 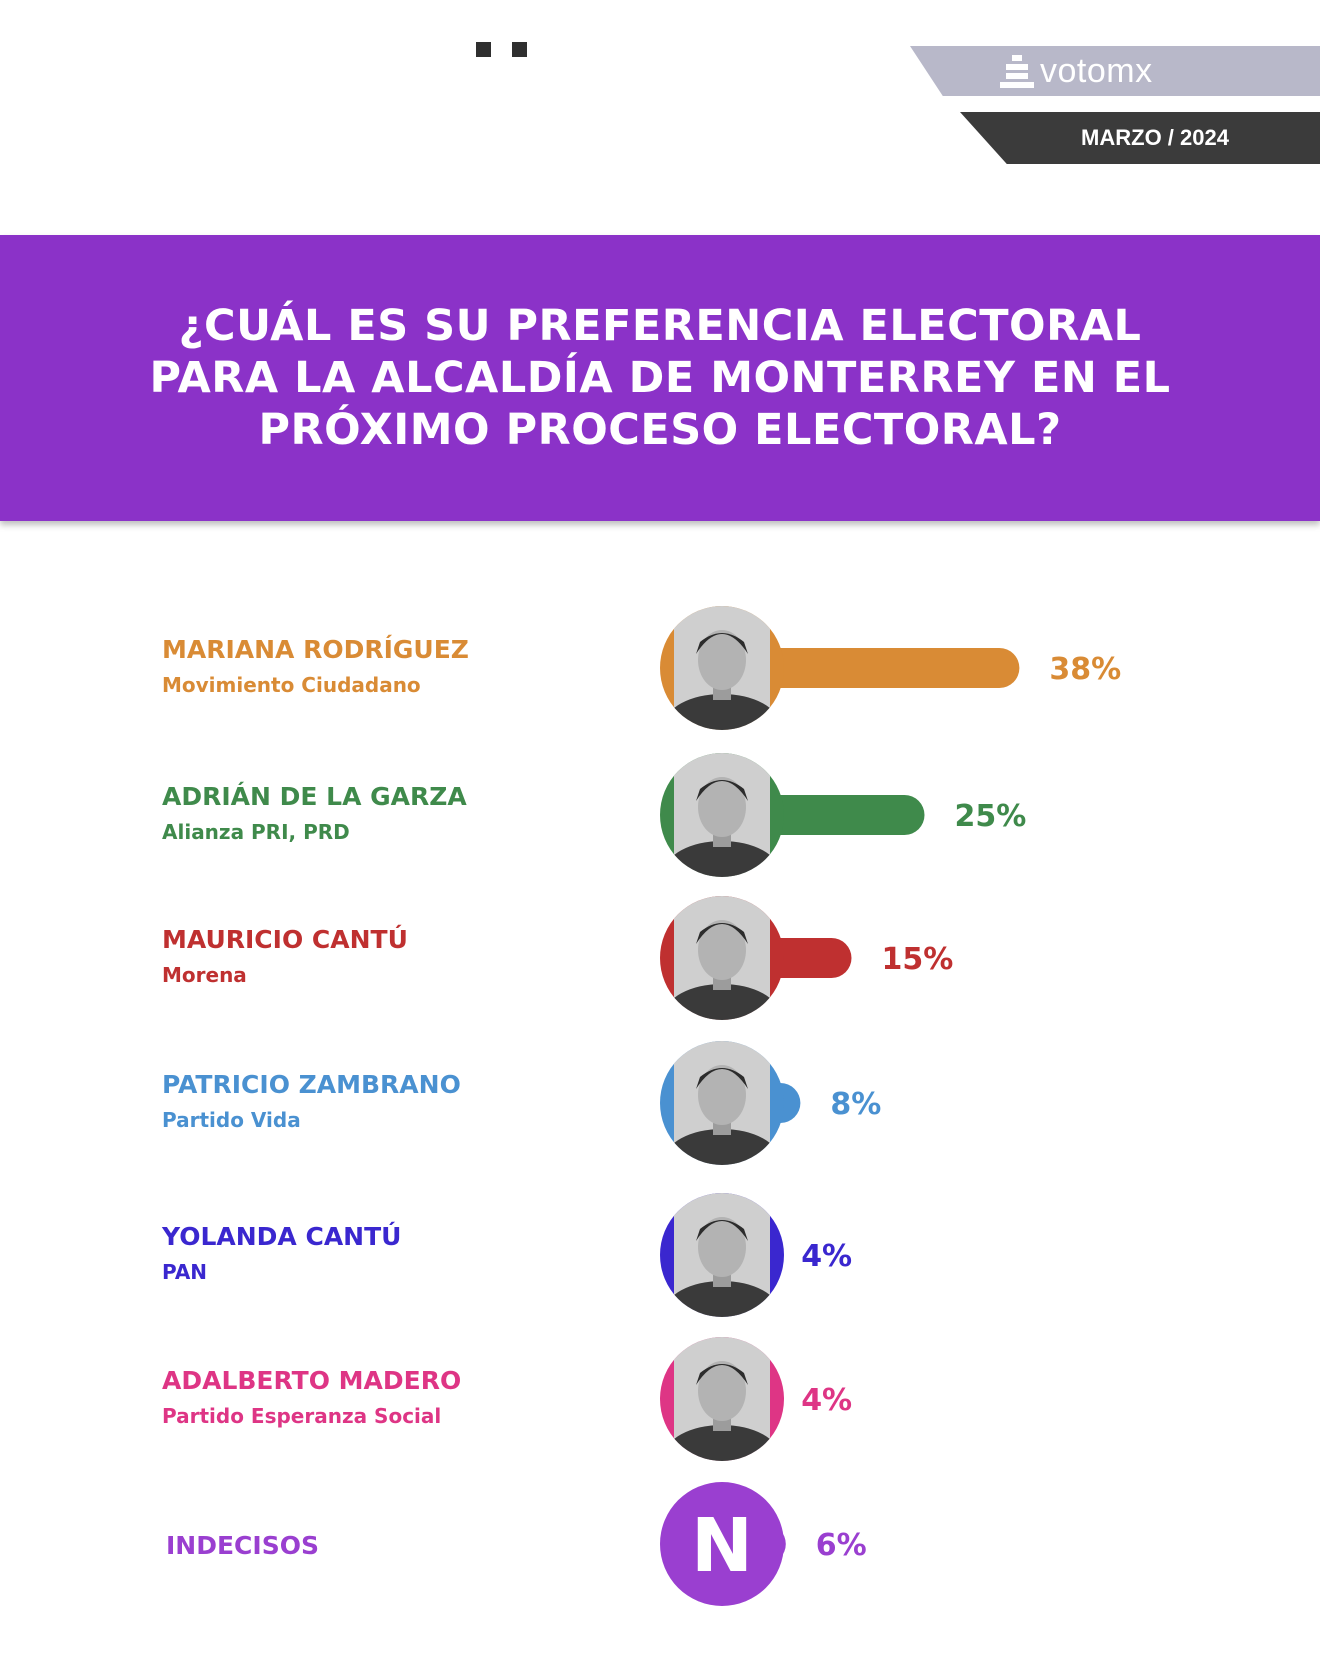 What do you see at coordinates (594, 815) in the screenshot?
I see `chart-row: 25% ADRIÁN DE LA GARZA Alianza PRI, PRD` at bounding box center [594, 815].